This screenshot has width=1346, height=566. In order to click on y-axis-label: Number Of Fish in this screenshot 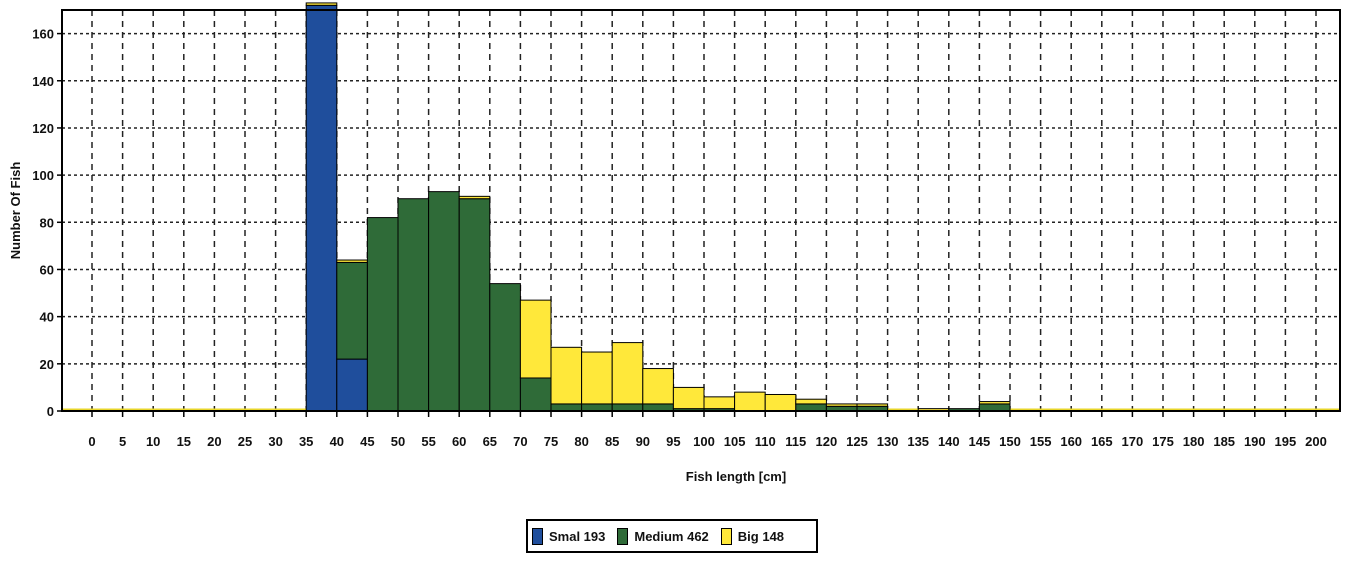, I will do `click(15, 211)`.